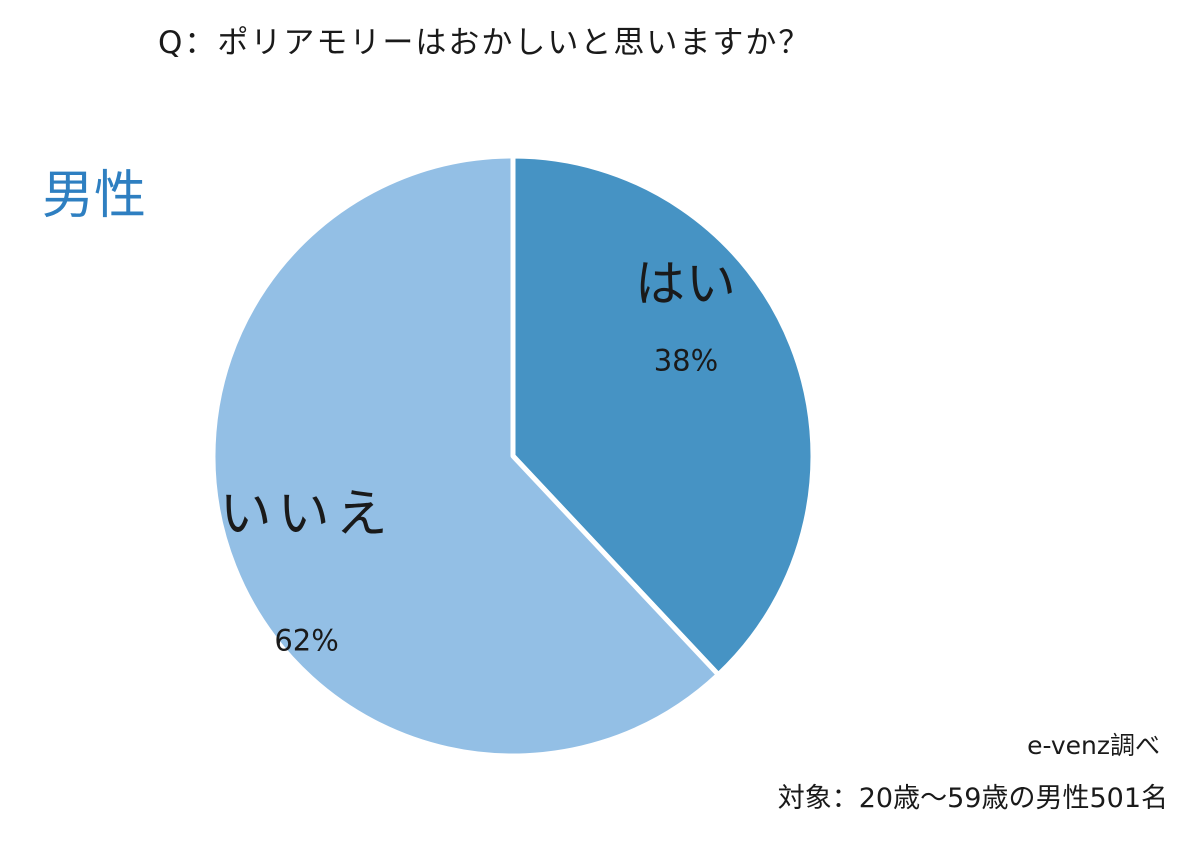 The height and width of the screenshot is (850, 1190). I want to click on target-note: 対象：20歳〜59歳の男性501名, so click(972, 798).